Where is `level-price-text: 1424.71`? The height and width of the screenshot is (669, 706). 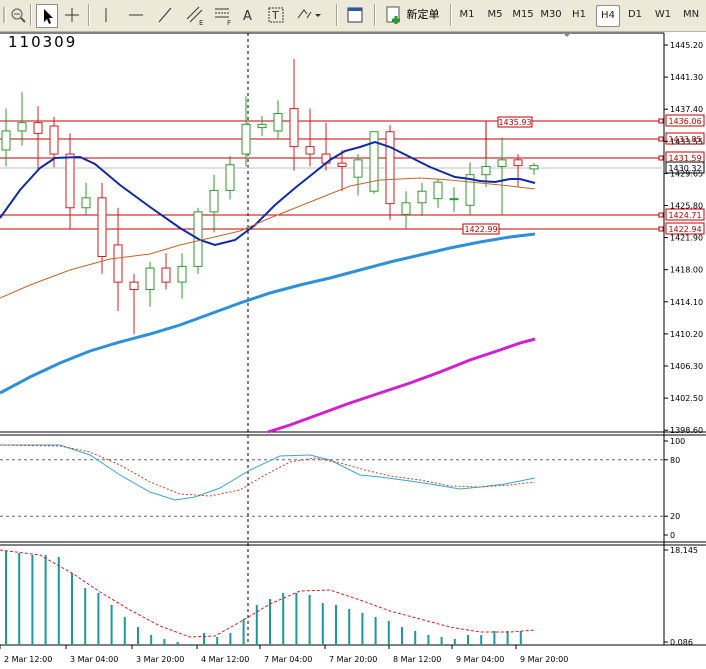 level-price-text: 1424.71 is located at coordinates (684, 215).